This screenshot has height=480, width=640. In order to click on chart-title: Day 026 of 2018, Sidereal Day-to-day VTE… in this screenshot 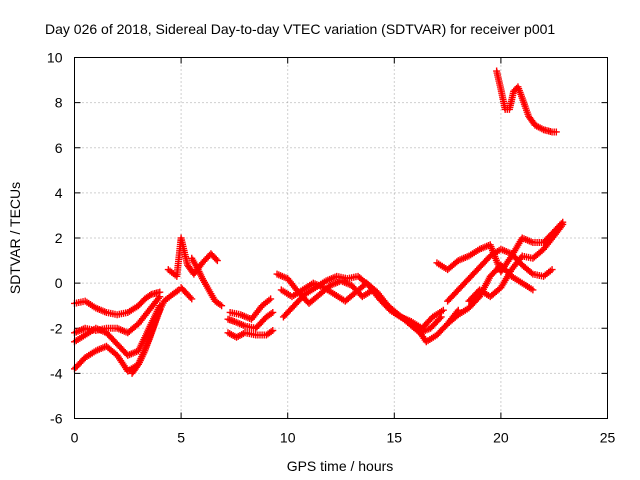, I will do `click(300, 29)`.